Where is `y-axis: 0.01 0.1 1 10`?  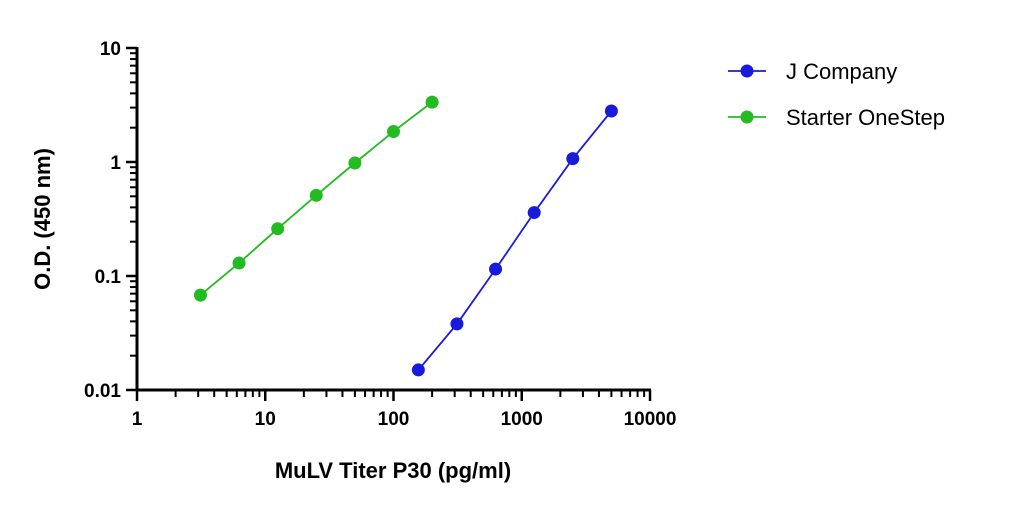
y-axis: 0.01 0.1 1 10 is located at coordinates (111, 220).